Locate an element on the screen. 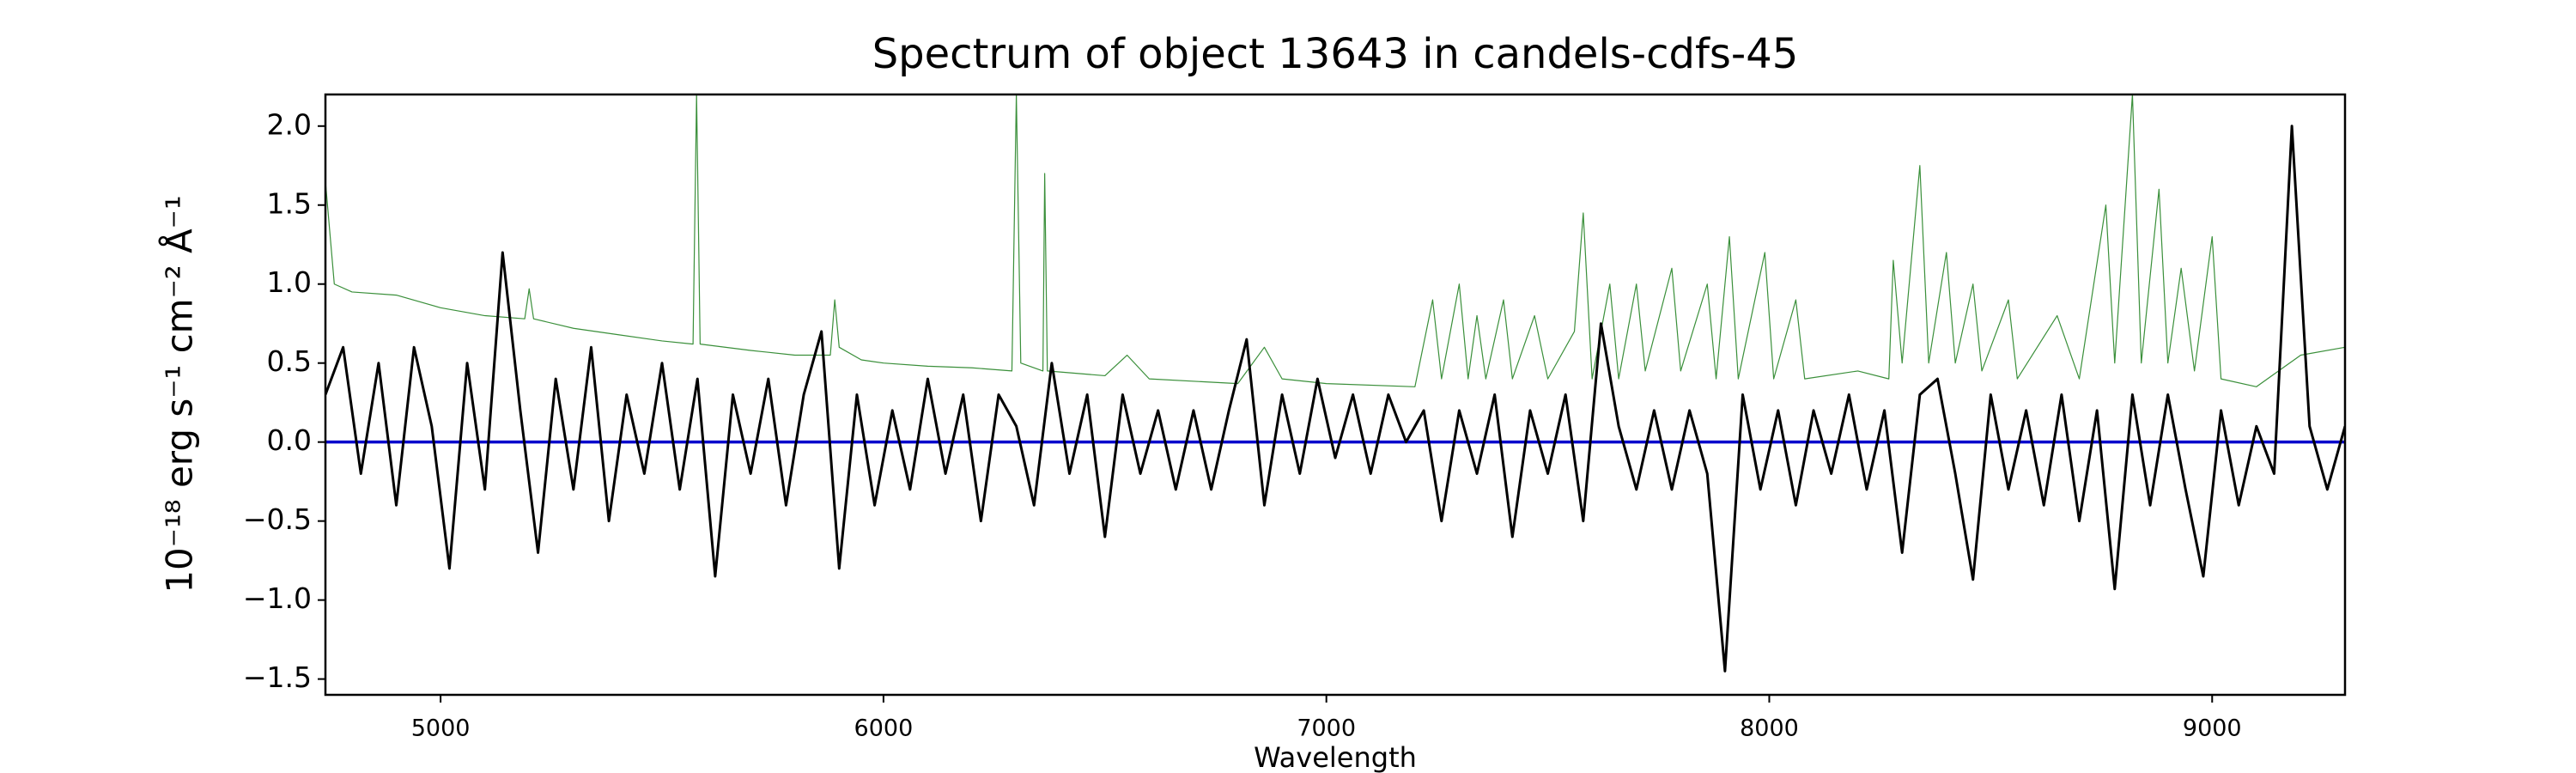  x-axis-label: Wavelength is located at coordinates (1335, 757).